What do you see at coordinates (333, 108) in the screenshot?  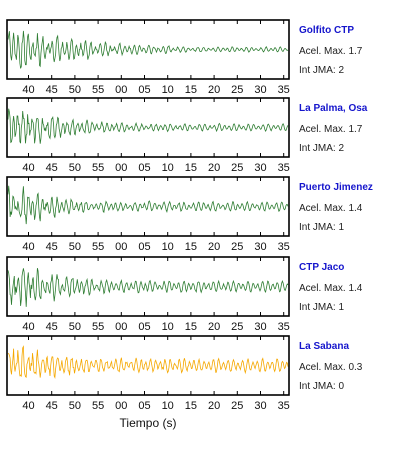 I see `station-name: La Palma, Osa` at bounding box center [333, 108].